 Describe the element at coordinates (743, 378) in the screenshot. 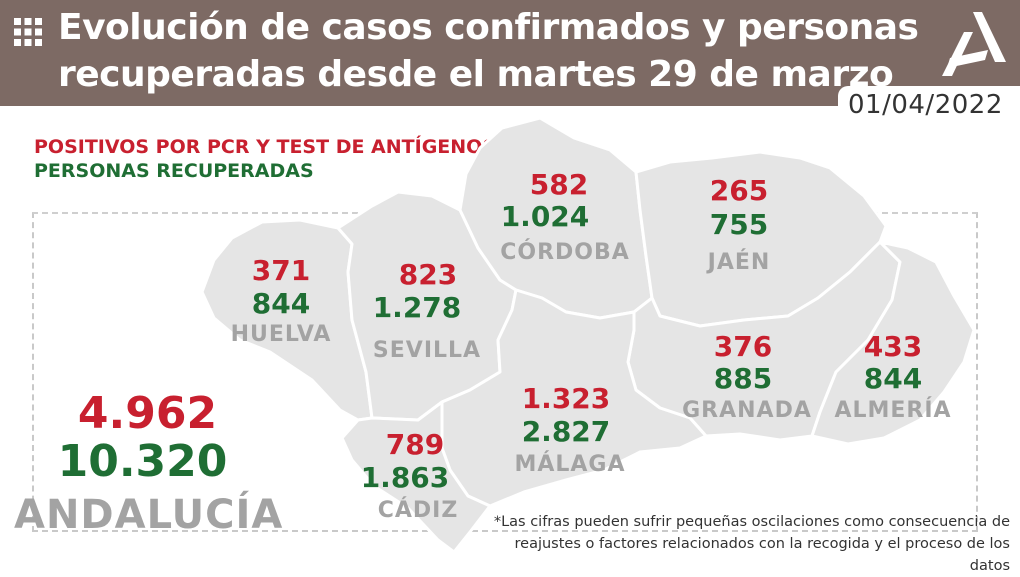

I see `granada-recovered: 885` at that location.